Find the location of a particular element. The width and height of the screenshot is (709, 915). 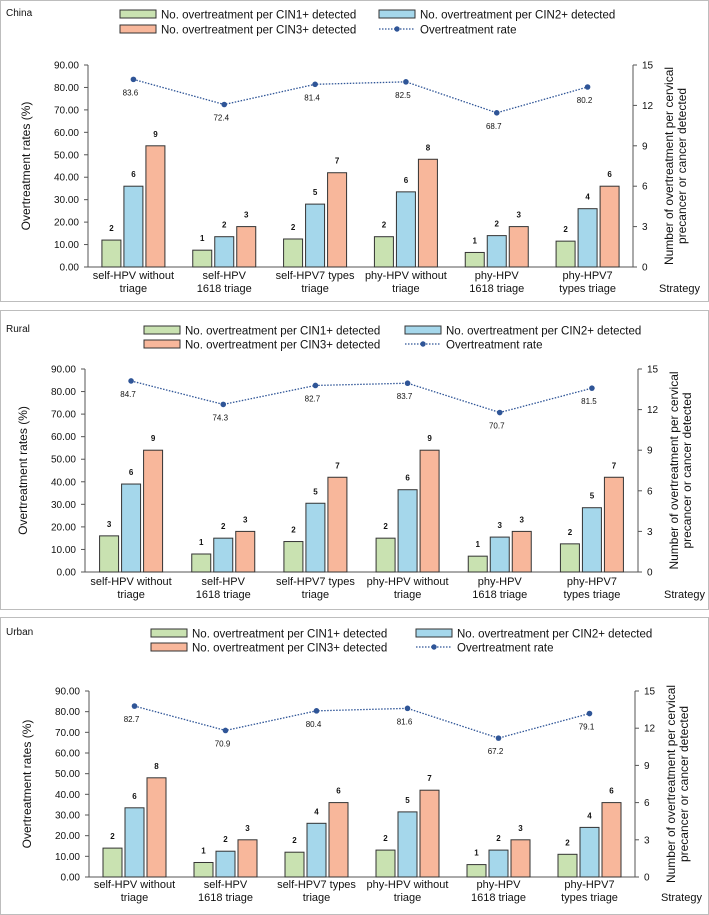

panel-title: China is located at coordinates (19, 13).